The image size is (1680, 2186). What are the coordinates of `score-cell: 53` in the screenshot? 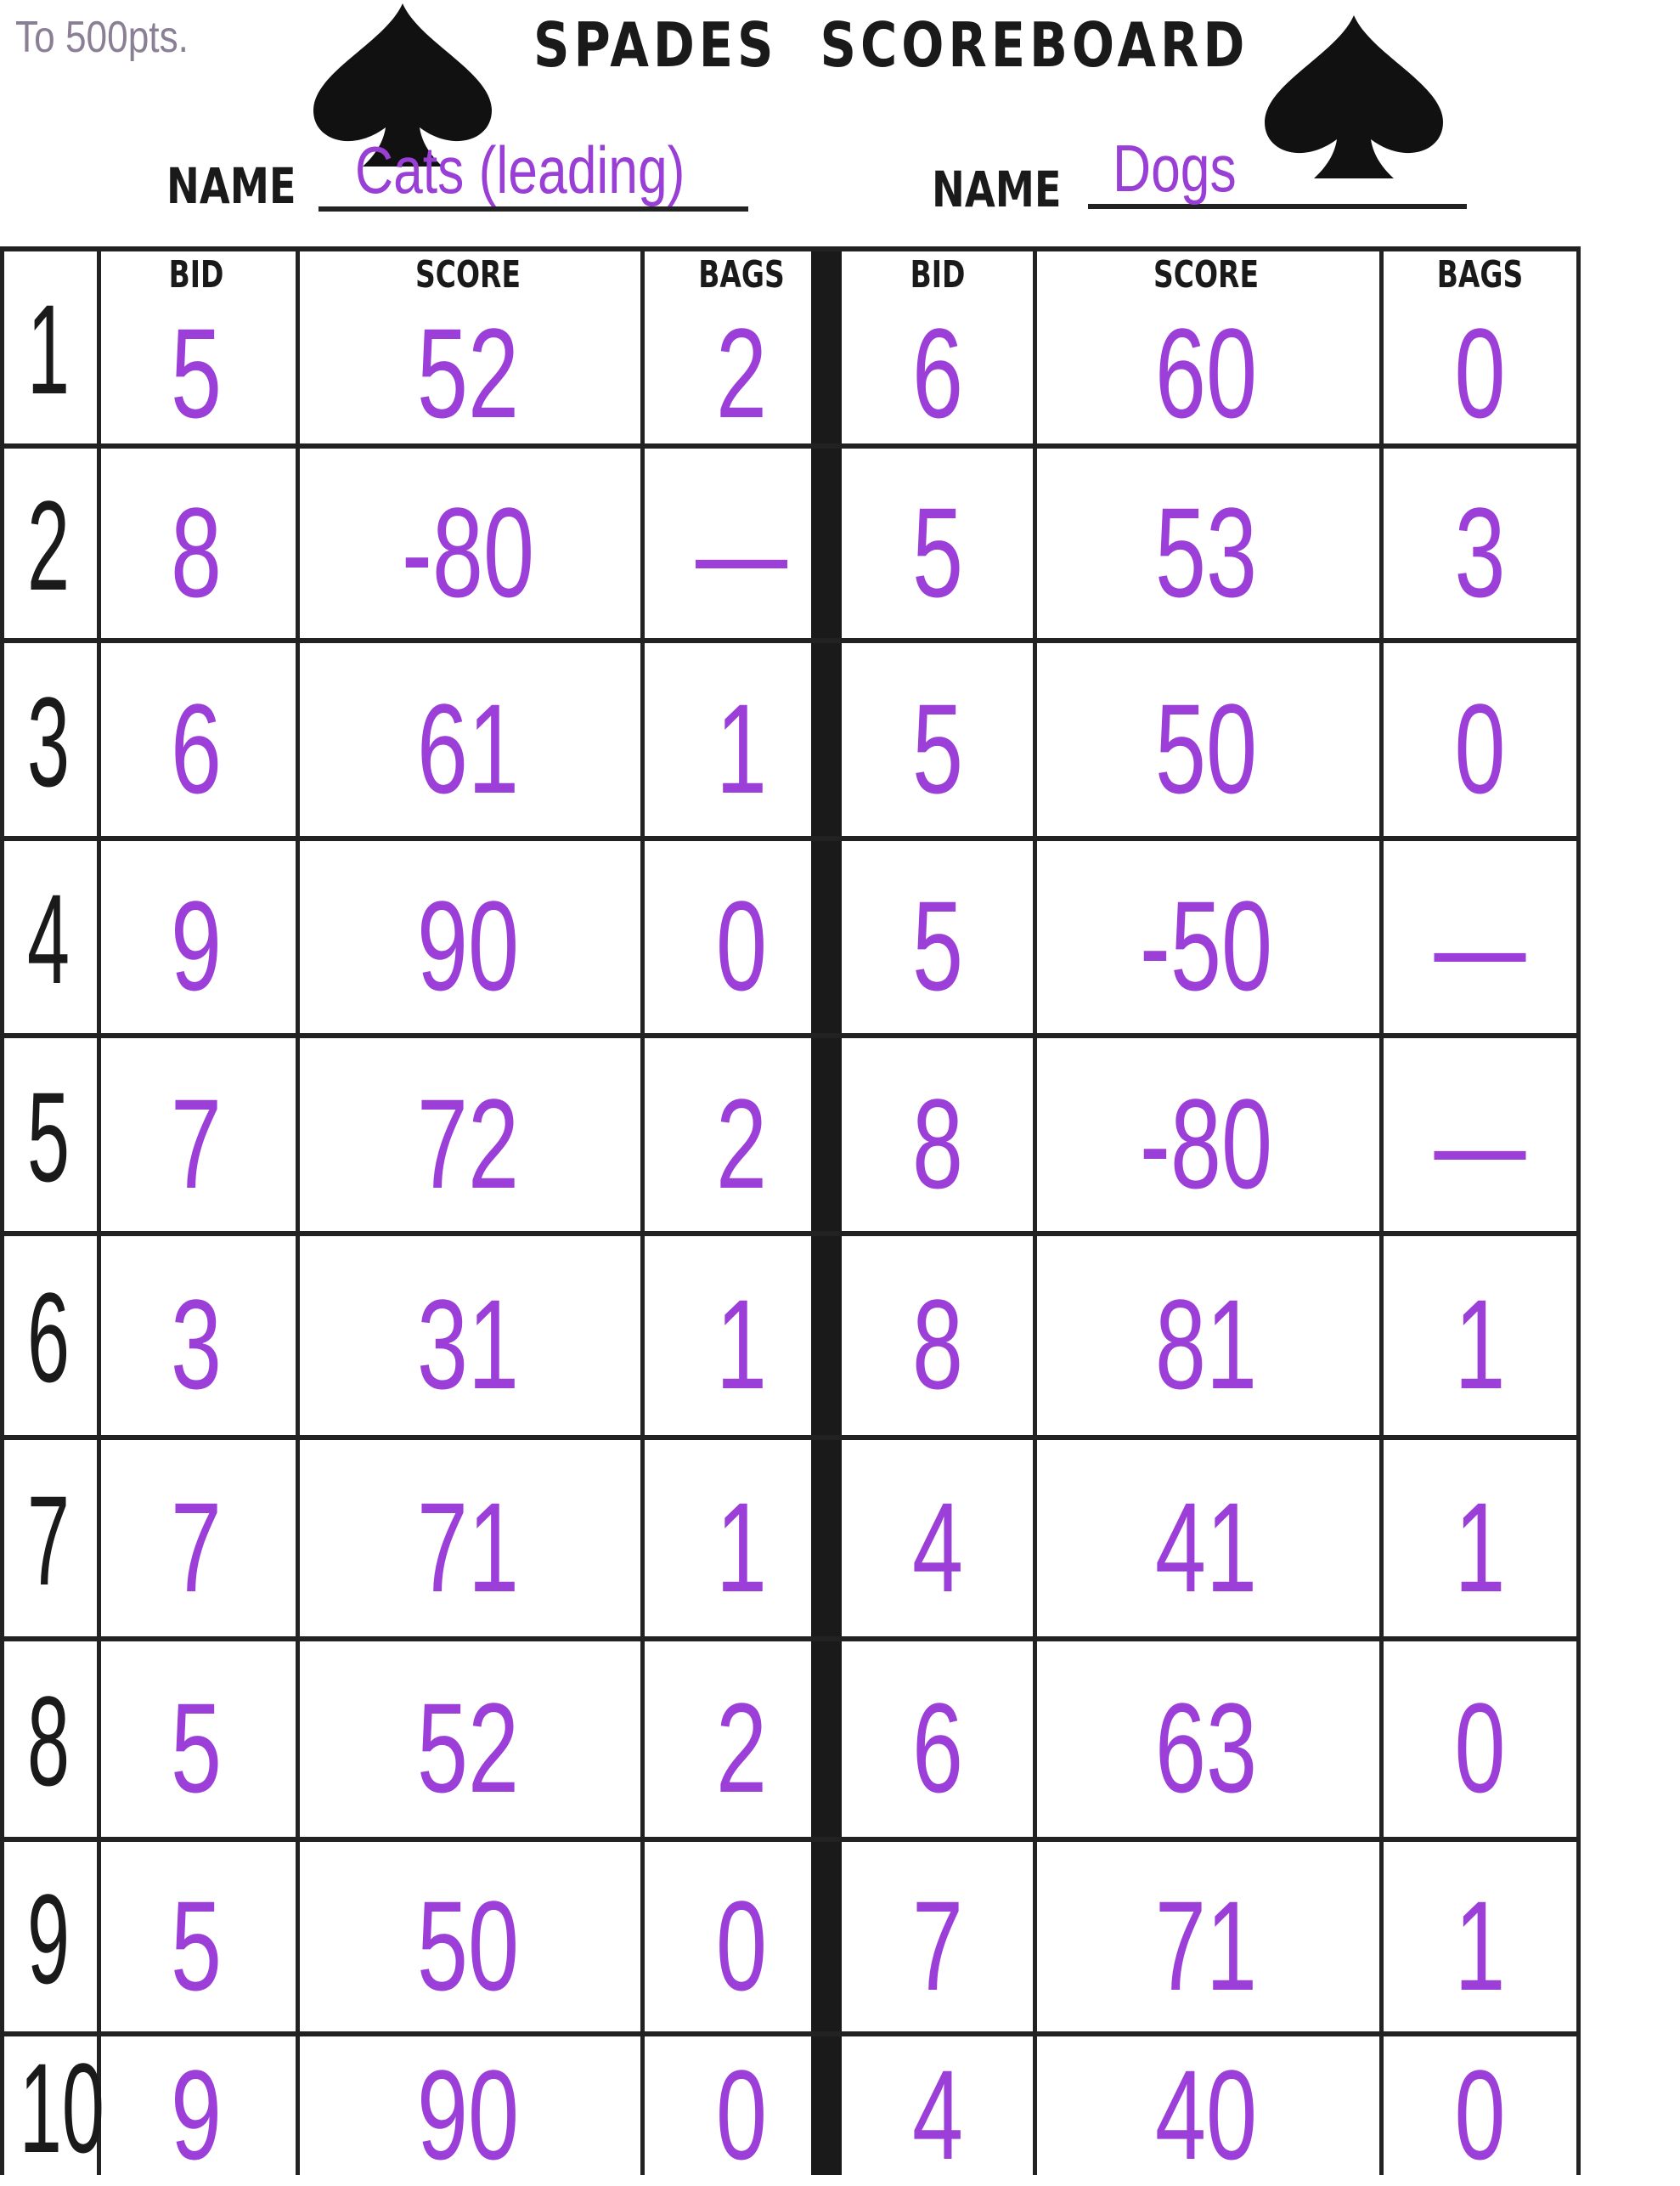 It's located at (1206, 552).